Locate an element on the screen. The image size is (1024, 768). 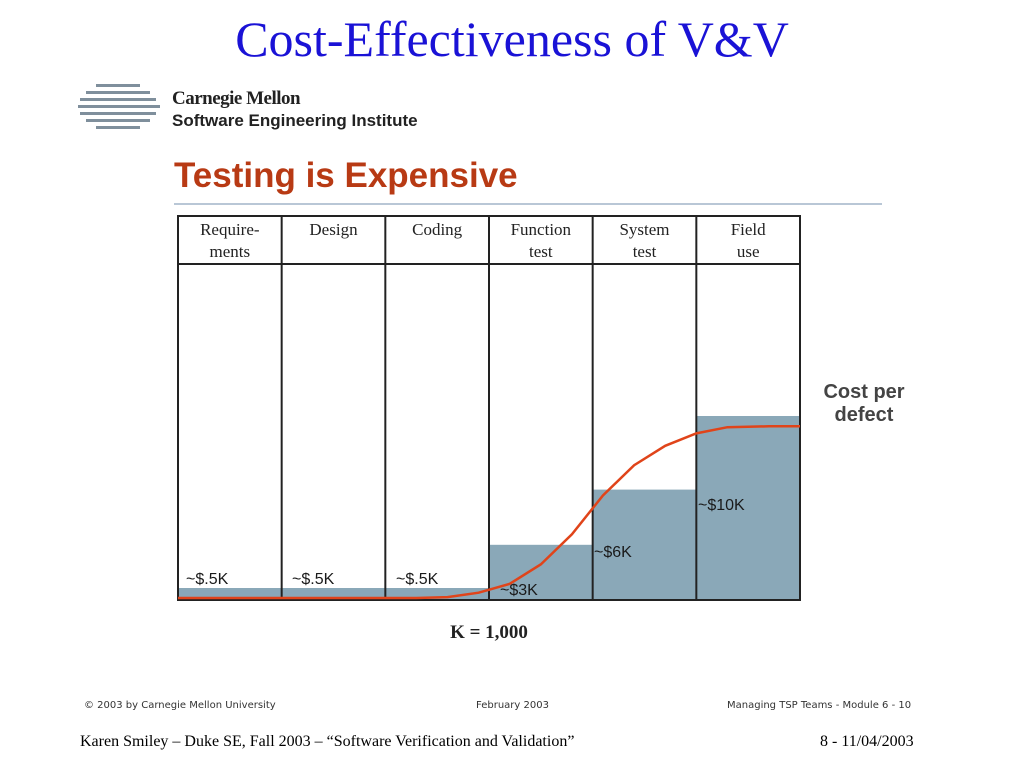
section-title: Testing is Expensive is located at coordinates (346, 175).